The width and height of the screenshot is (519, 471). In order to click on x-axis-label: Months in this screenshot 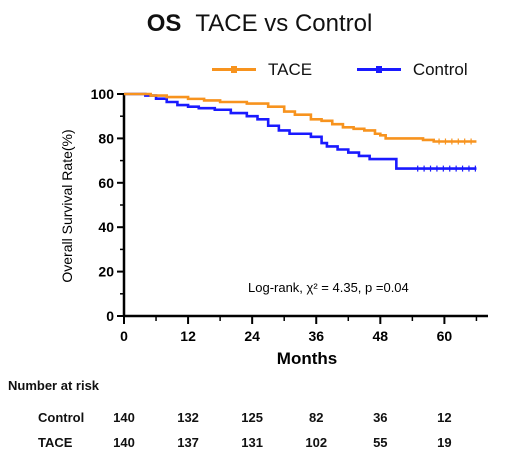, I will do `click(307, 358)`.